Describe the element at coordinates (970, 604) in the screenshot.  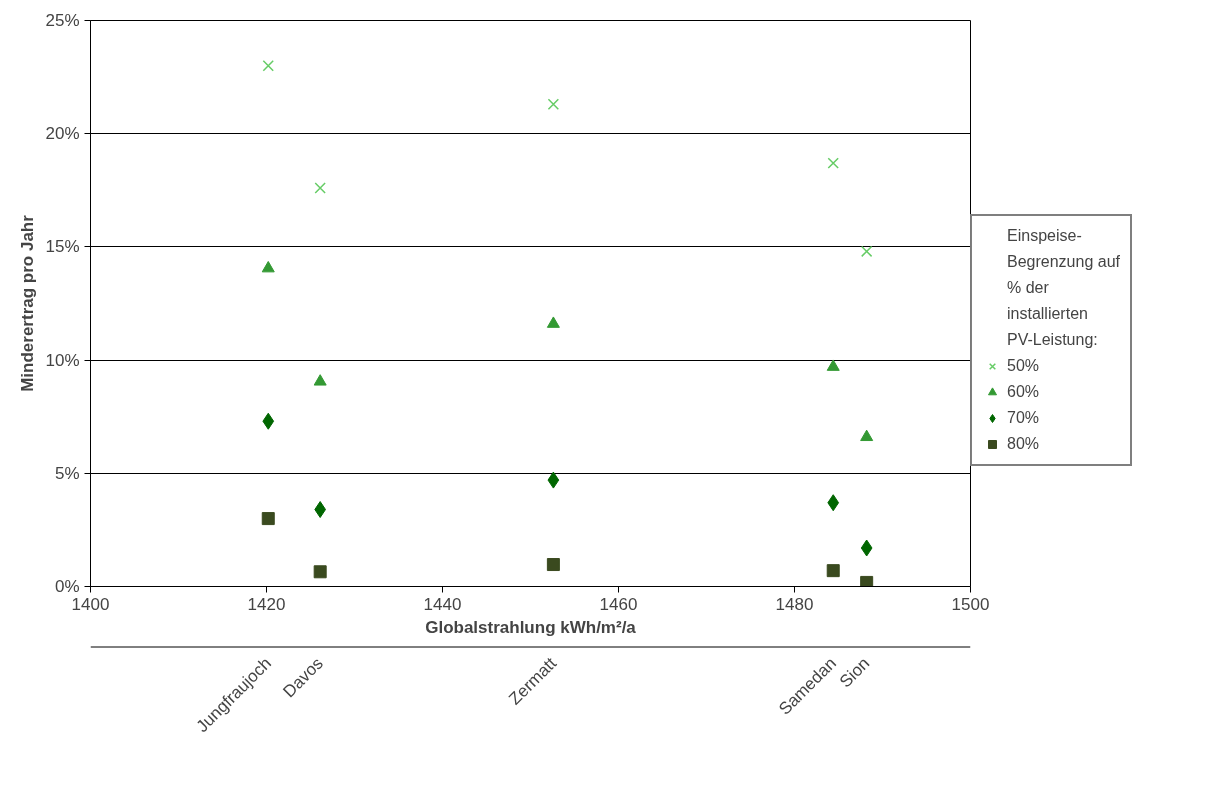
I see `x-tick-label: 1500` at that location.